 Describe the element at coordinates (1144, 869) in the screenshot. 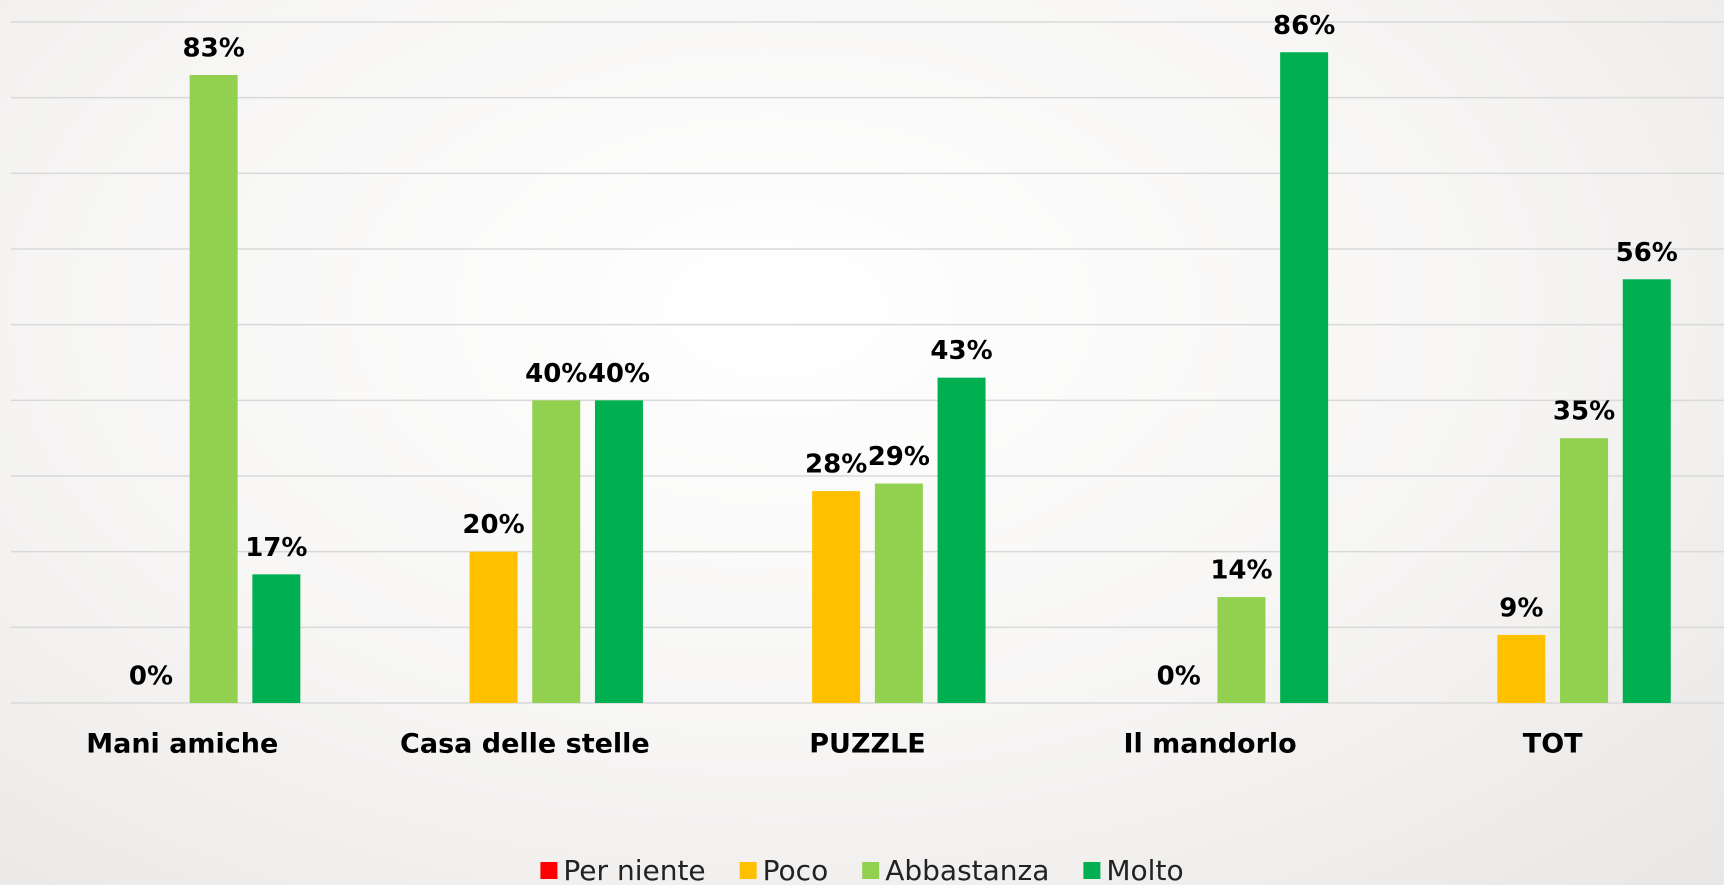

I see `legend-label: Molto` at that location.